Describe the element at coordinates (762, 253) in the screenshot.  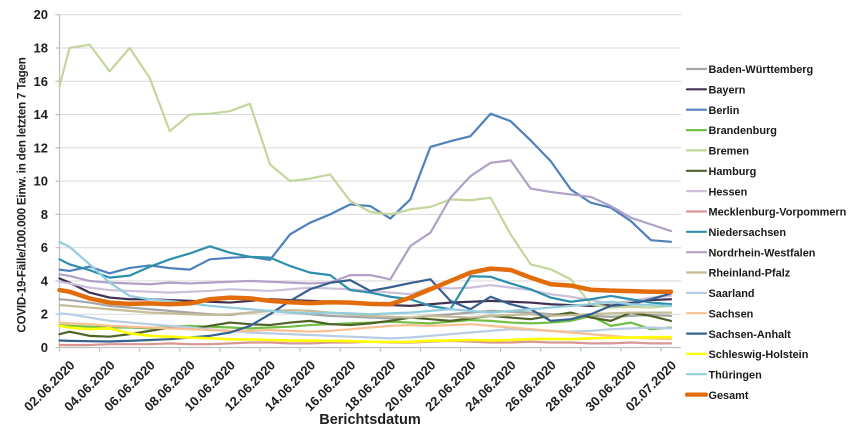
I see `svg-text: Nordrhein-Westfalen` at that location.